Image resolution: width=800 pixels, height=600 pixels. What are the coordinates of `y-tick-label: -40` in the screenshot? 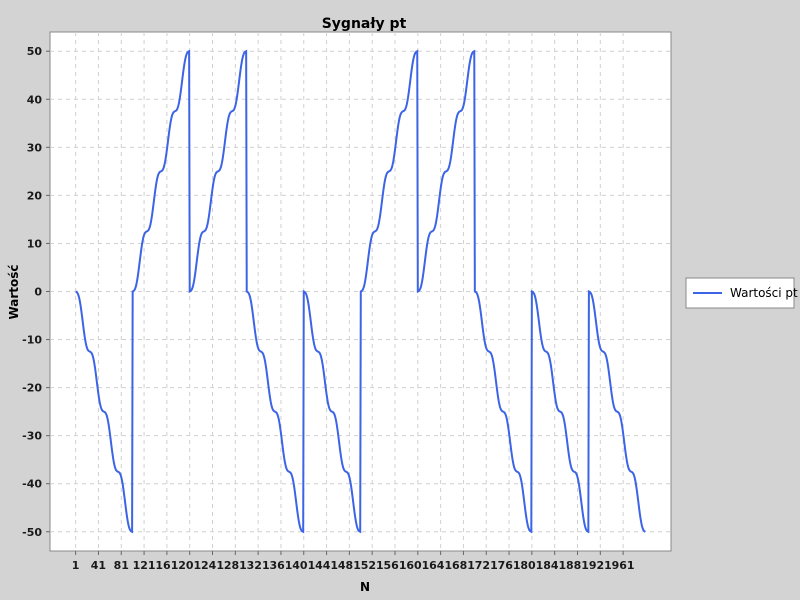 It's located at (32, 484).